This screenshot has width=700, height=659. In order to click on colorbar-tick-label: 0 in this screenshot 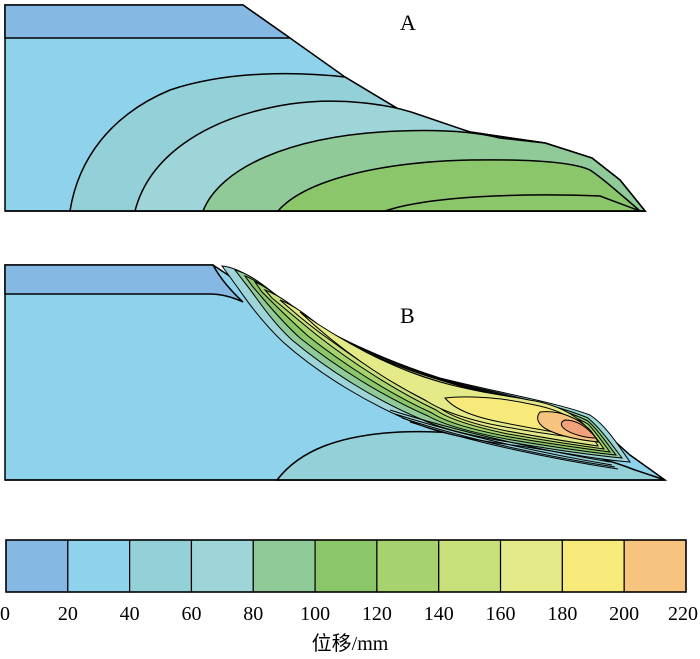, I will do `click(5, 614)`.